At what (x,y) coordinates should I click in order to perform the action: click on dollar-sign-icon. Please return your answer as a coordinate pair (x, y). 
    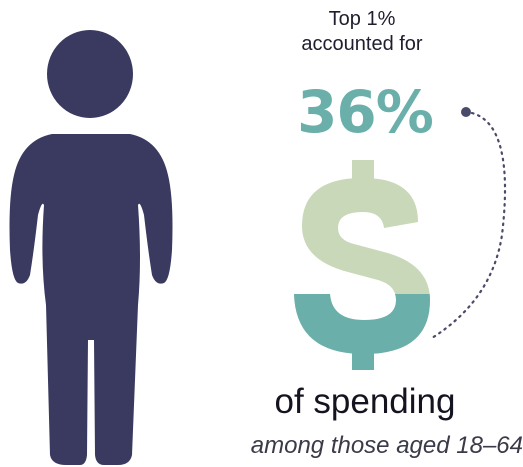
    Looking at the image, I should click on (362, 265).